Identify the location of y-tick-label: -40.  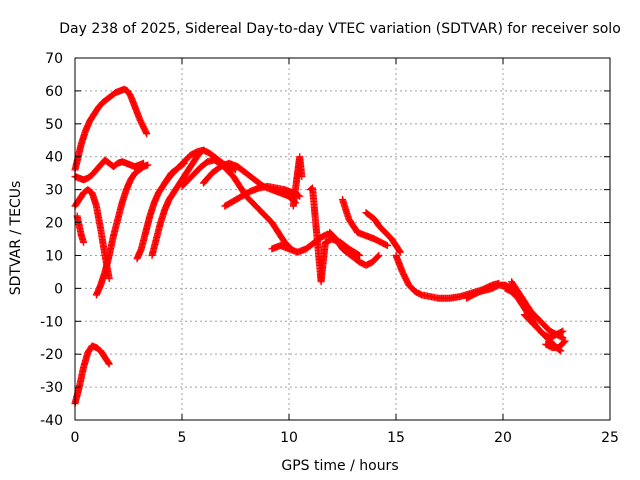
(51, 421).